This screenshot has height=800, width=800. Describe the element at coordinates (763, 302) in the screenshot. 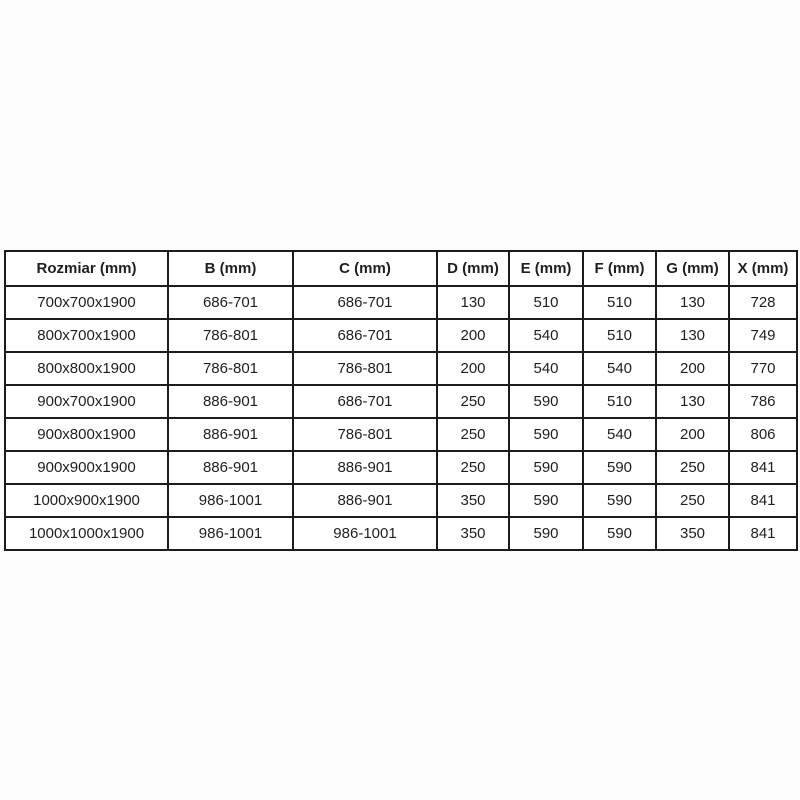

I see `table-cell: 728` at that location.